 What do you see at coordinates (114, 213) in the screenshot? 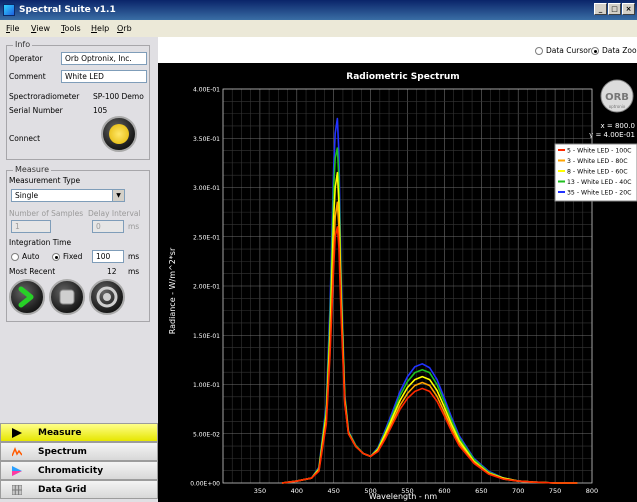
I see `delay-label: Delay Interval` at bounding box center [114, 213].